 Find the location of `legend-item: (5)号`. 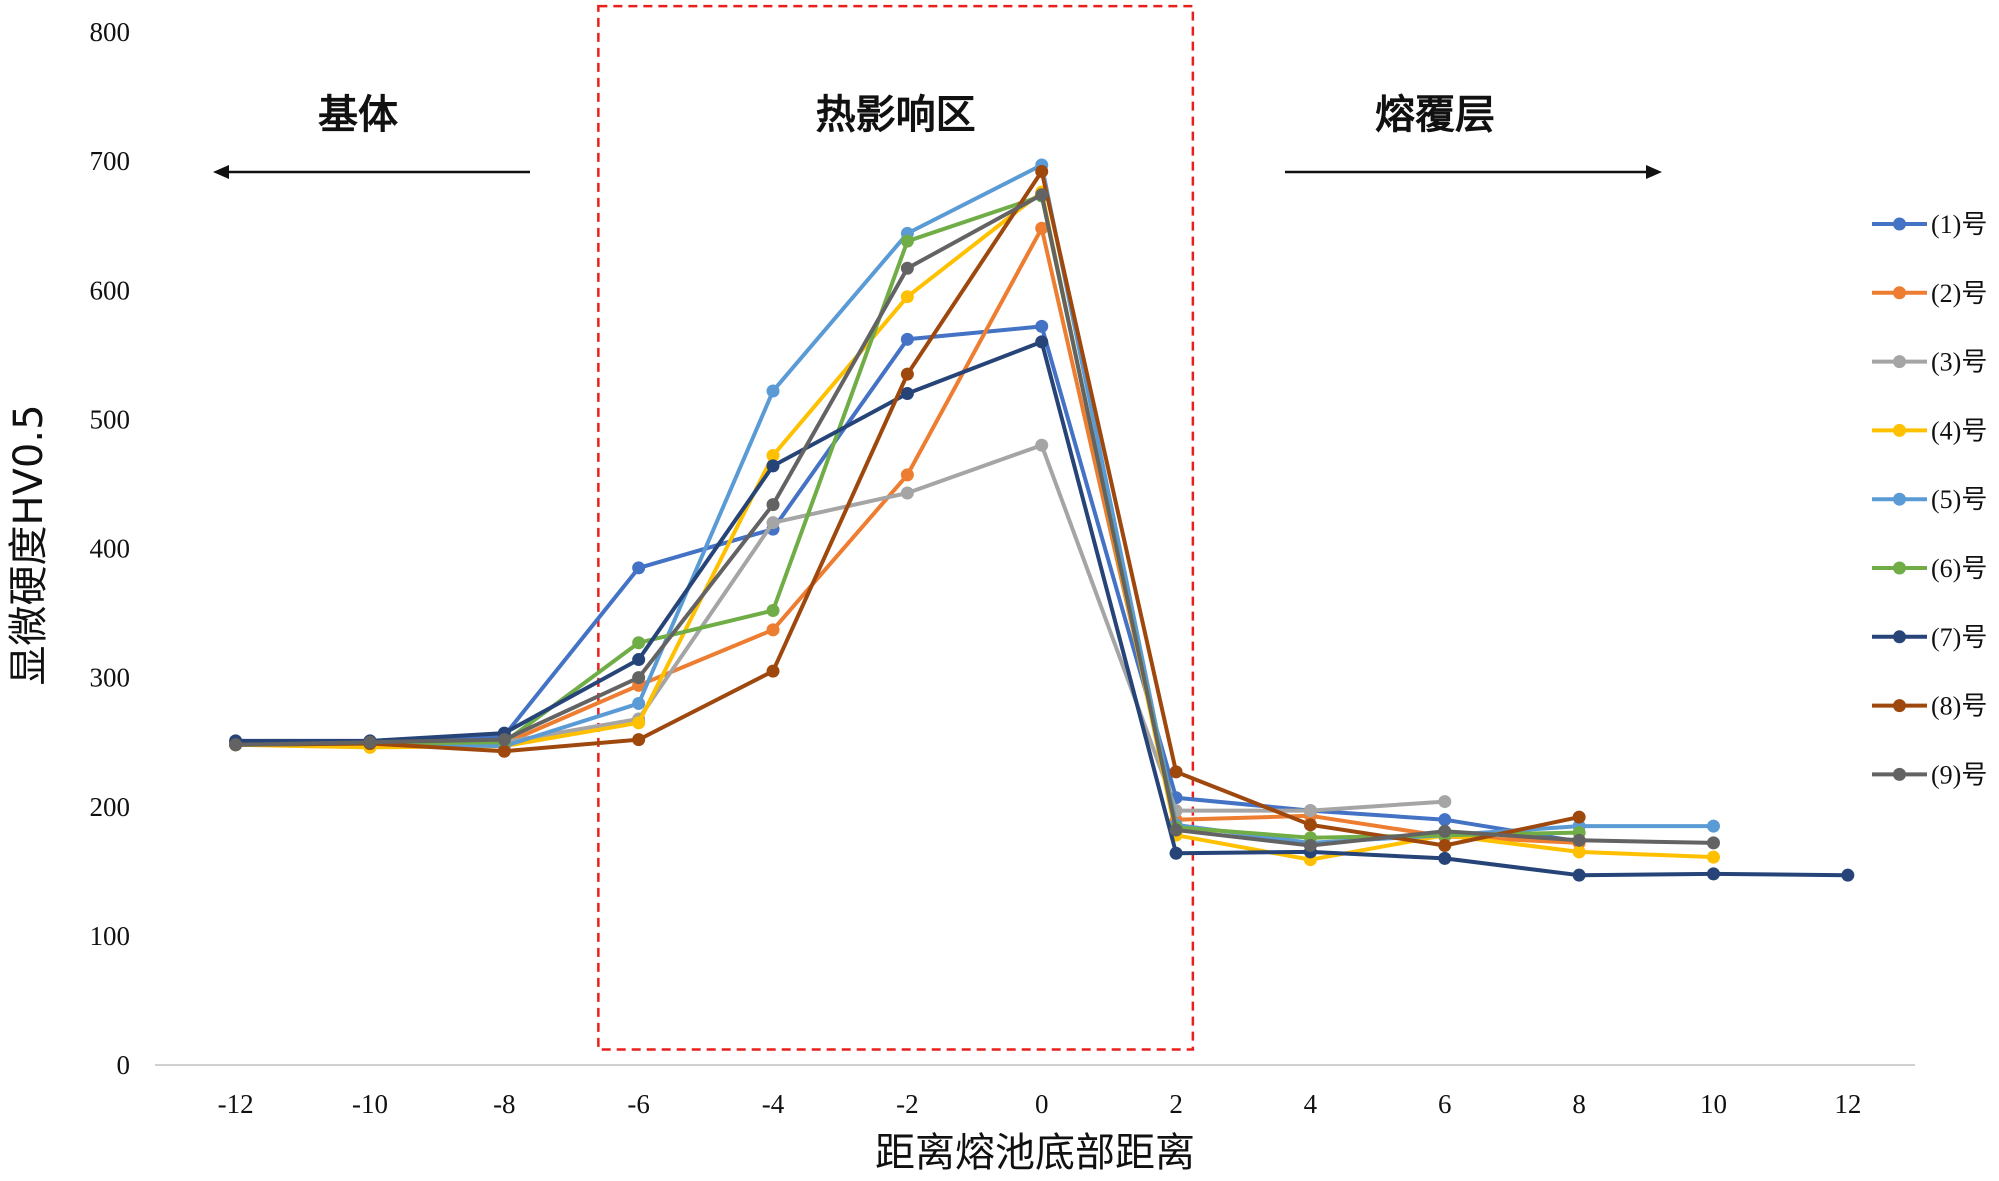

legend-item: (5)号 is located at coordinates (1929, 499).